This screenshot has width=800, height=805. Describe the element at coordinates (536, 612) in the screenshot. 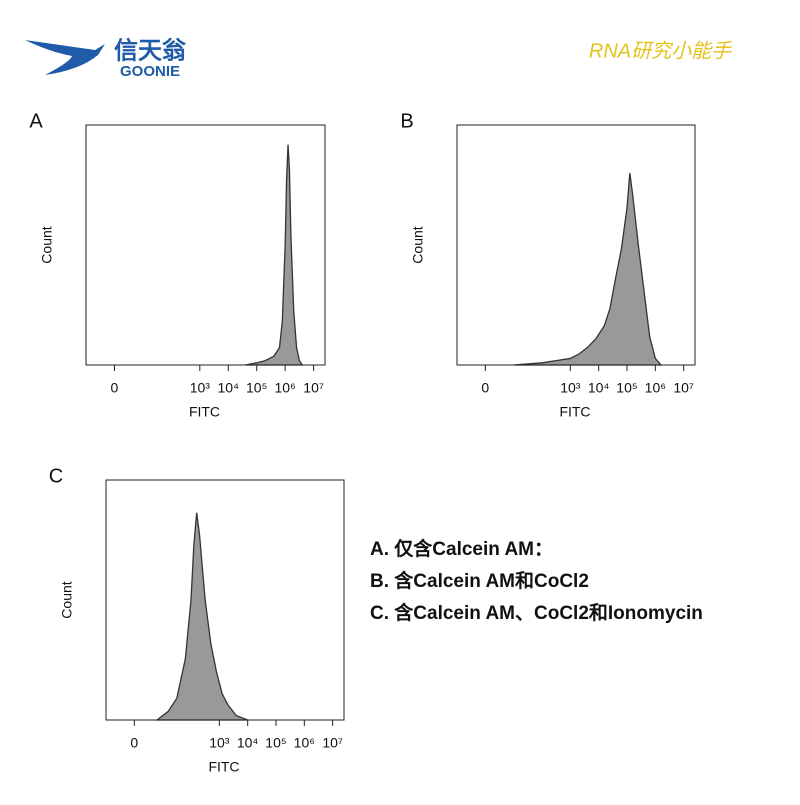

I see `legend-line: C. 含Calcein AM、CoCl2和Ionomycin` at that location.